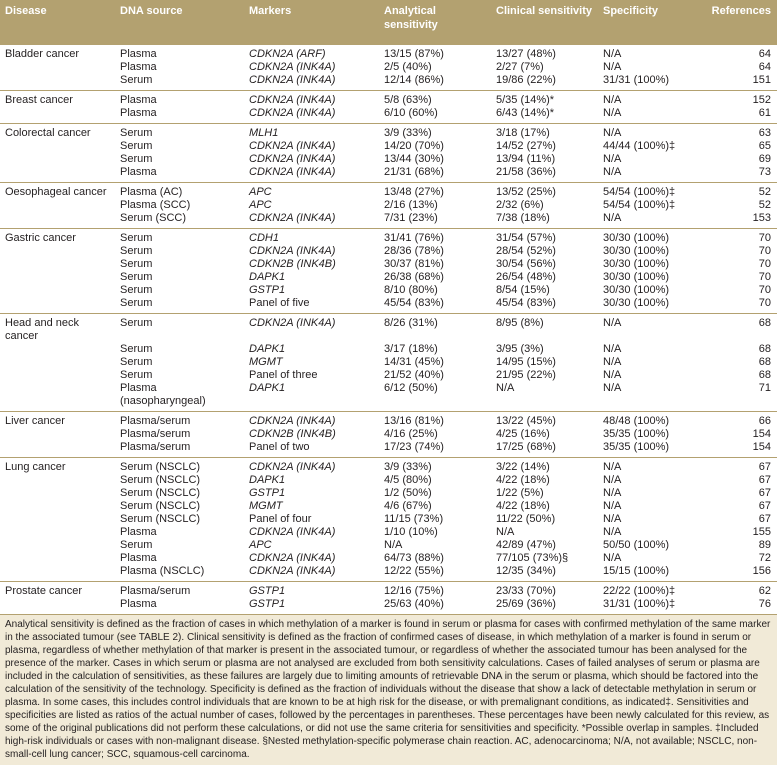 The image size is (777, 765). What do you see at coordinates (179, 22) in the screenshot?
I see `column-header: DNA source` at bounding box center [179, 22].